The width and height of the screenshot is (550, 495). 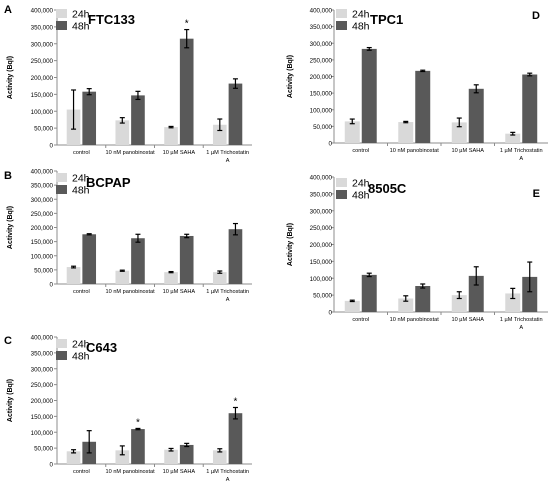 I want to click on chart-title: BCPAP, so click(x=108, y=182).